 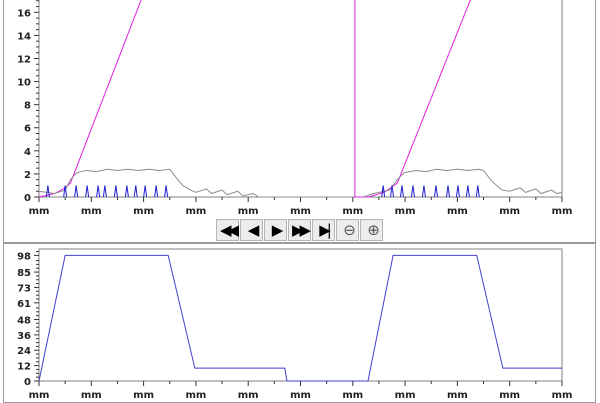 What do you see at coordinates (24, 320) in the screenshot?
I see `y-tick-label: 48` at bounding box center [24, 320].